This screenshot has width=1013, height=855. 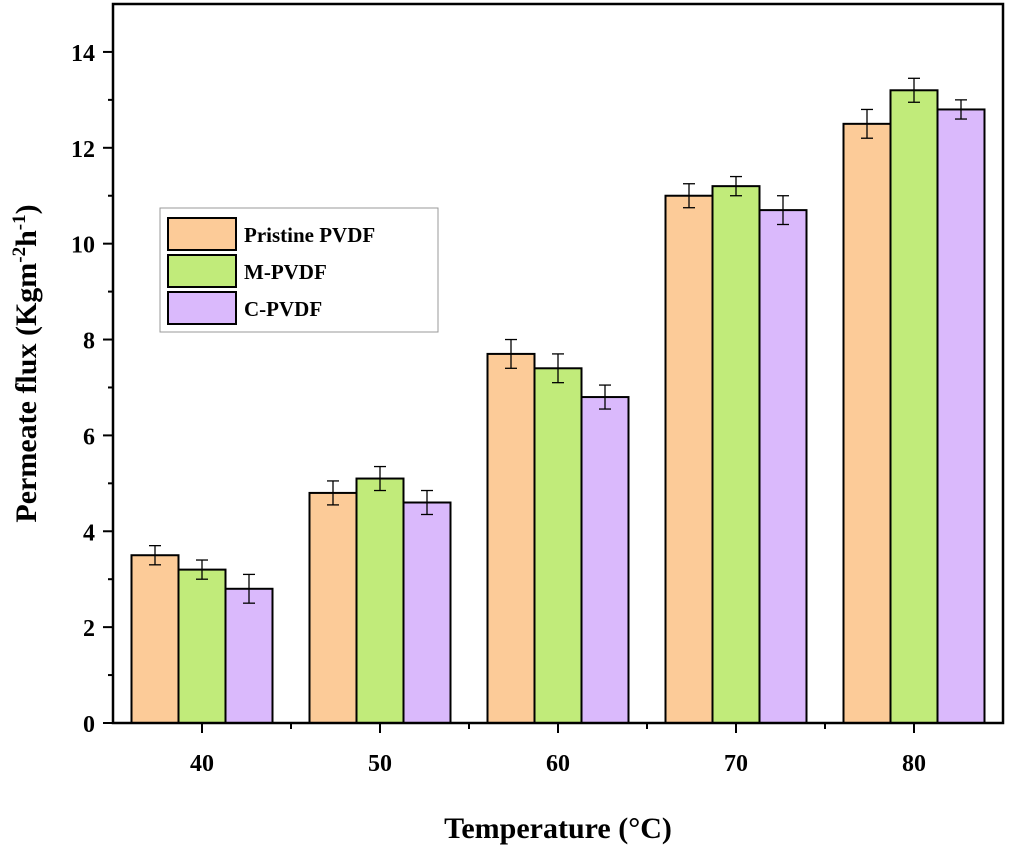 I want to click on y-axis-title: Permeate flux (Kgm-2h-1), so click(x=26, y=363).